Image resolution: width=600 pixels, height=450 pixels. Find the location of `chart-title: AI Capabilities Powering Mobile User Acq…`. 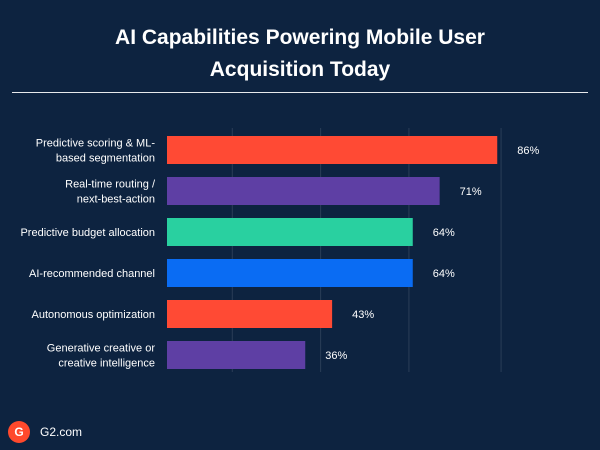

chart-title: AI Capabilities Powering Mobile User Acq… is located at coordinates (300, 54).